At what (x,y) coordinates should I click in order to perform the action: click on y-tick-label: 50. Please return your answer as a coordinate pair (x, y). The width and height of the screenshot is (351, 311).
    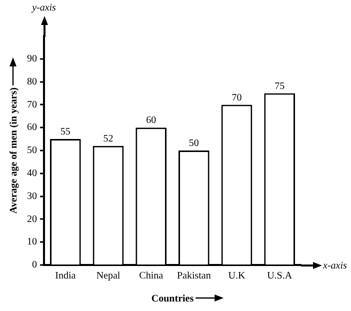
    Looking at the image, I should click on (32, 150).